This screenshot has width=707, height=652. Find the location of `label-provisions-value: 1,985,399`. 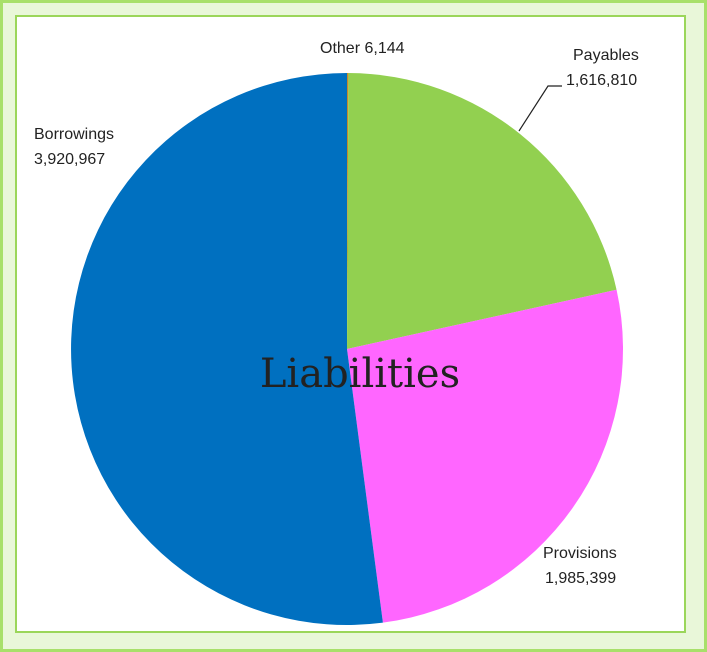

label-provisions-value: 1,985,399 is located at coordinates (580, 578).